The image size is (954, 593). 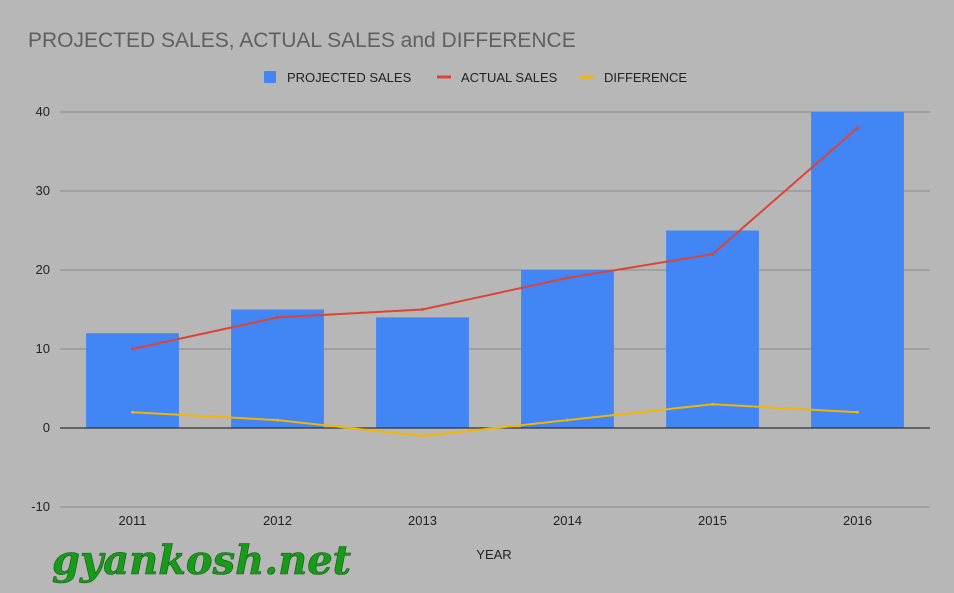 I want to click on point-actual-sales-2011, so click(x=132, y=349).